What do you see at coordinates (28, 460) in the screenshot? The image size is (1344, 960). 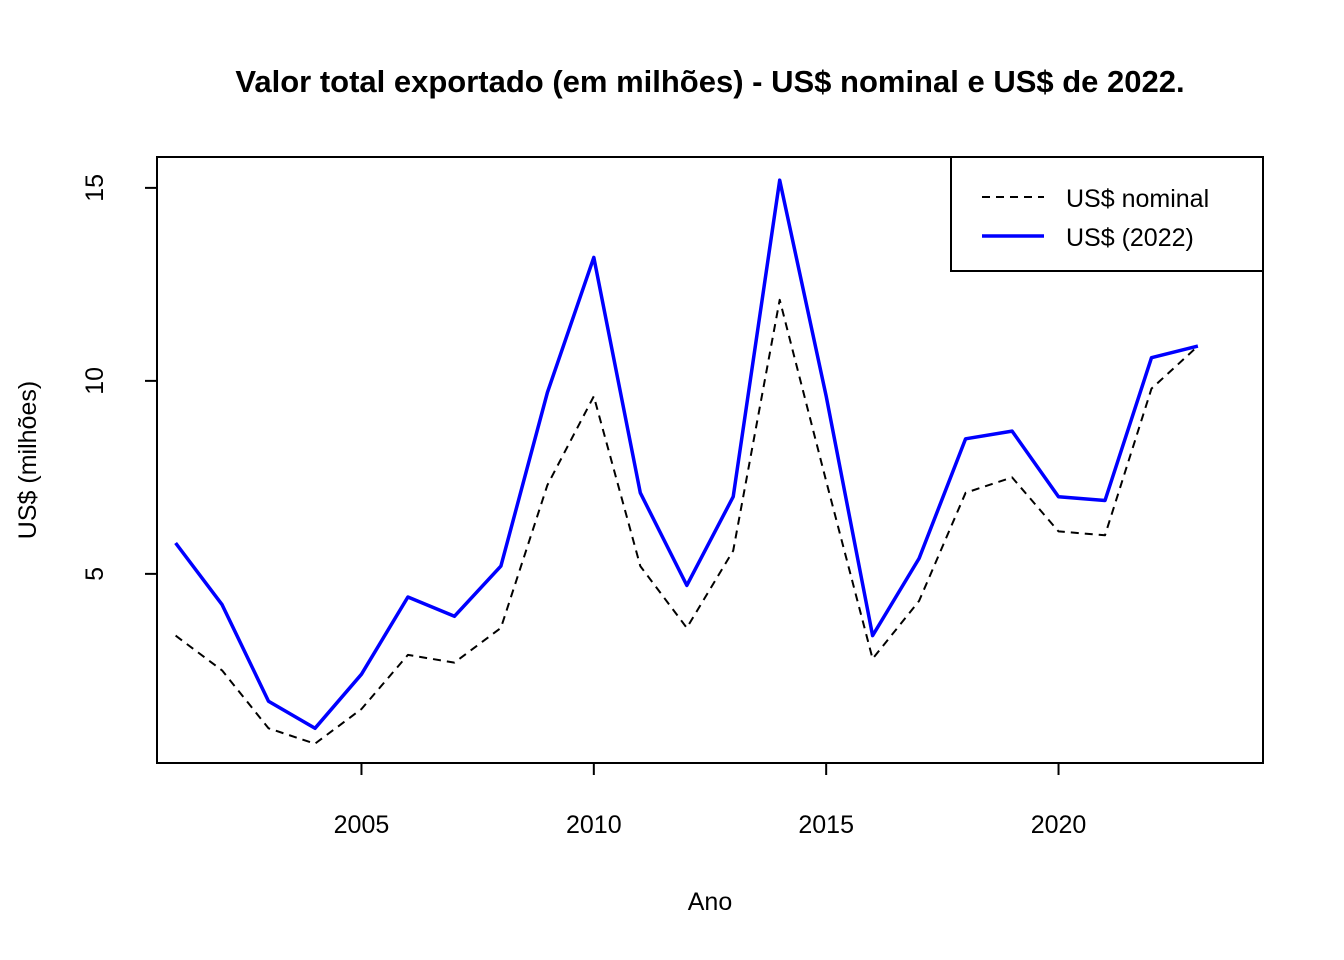 I see `y-axis-label: US$ (milhões)` at bounding box center [28, 460].